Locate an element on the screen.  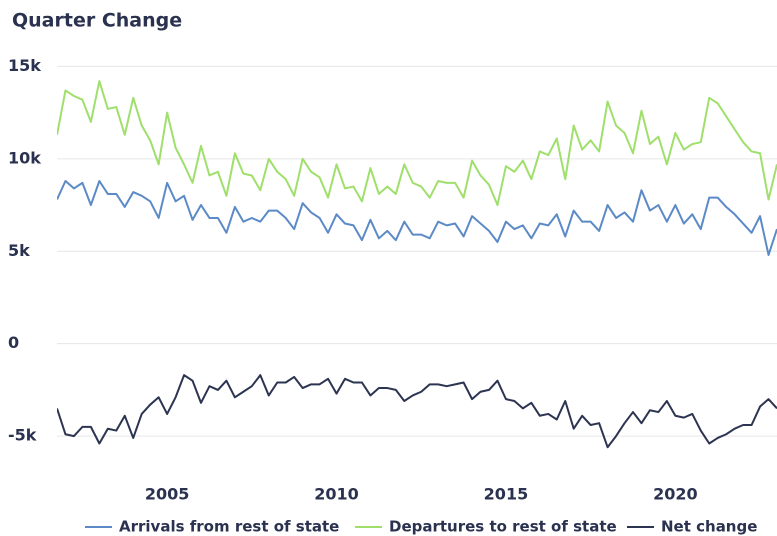
x-tick-label: 2015 is located at coordinates (506, 494).